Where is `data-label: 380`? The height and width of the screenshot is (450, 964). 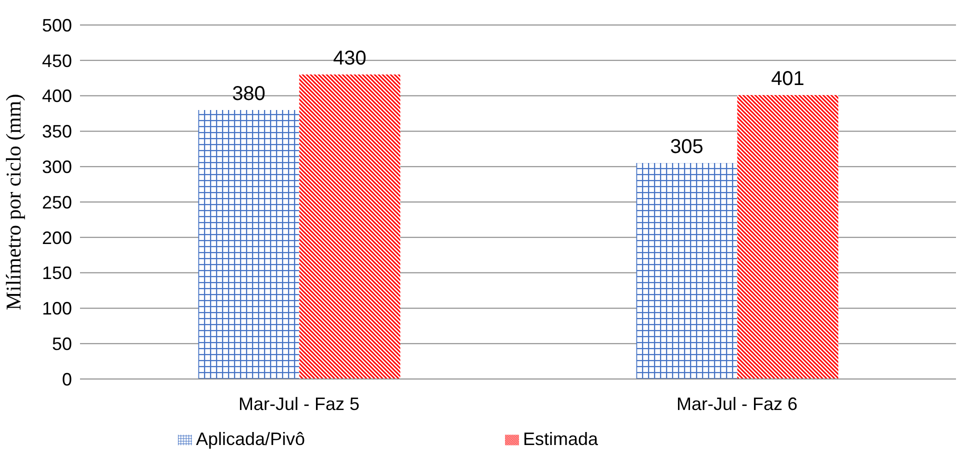
data-label: 380 is located at coordinates (249, 93).